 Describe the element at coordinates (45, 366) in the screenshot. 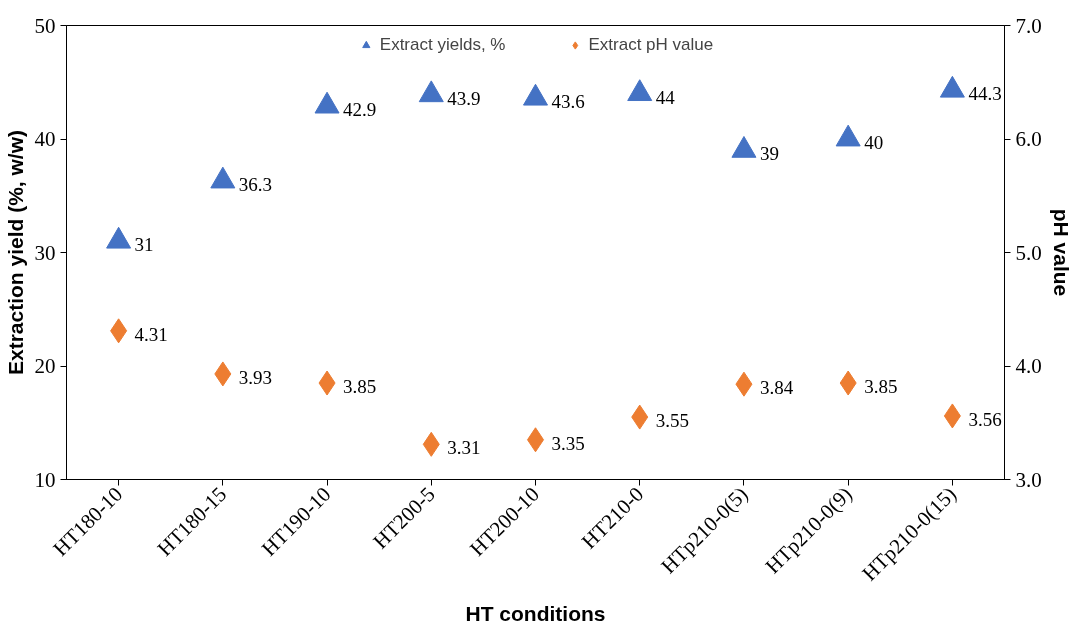

I see `y-tick-label: 20` at that location.